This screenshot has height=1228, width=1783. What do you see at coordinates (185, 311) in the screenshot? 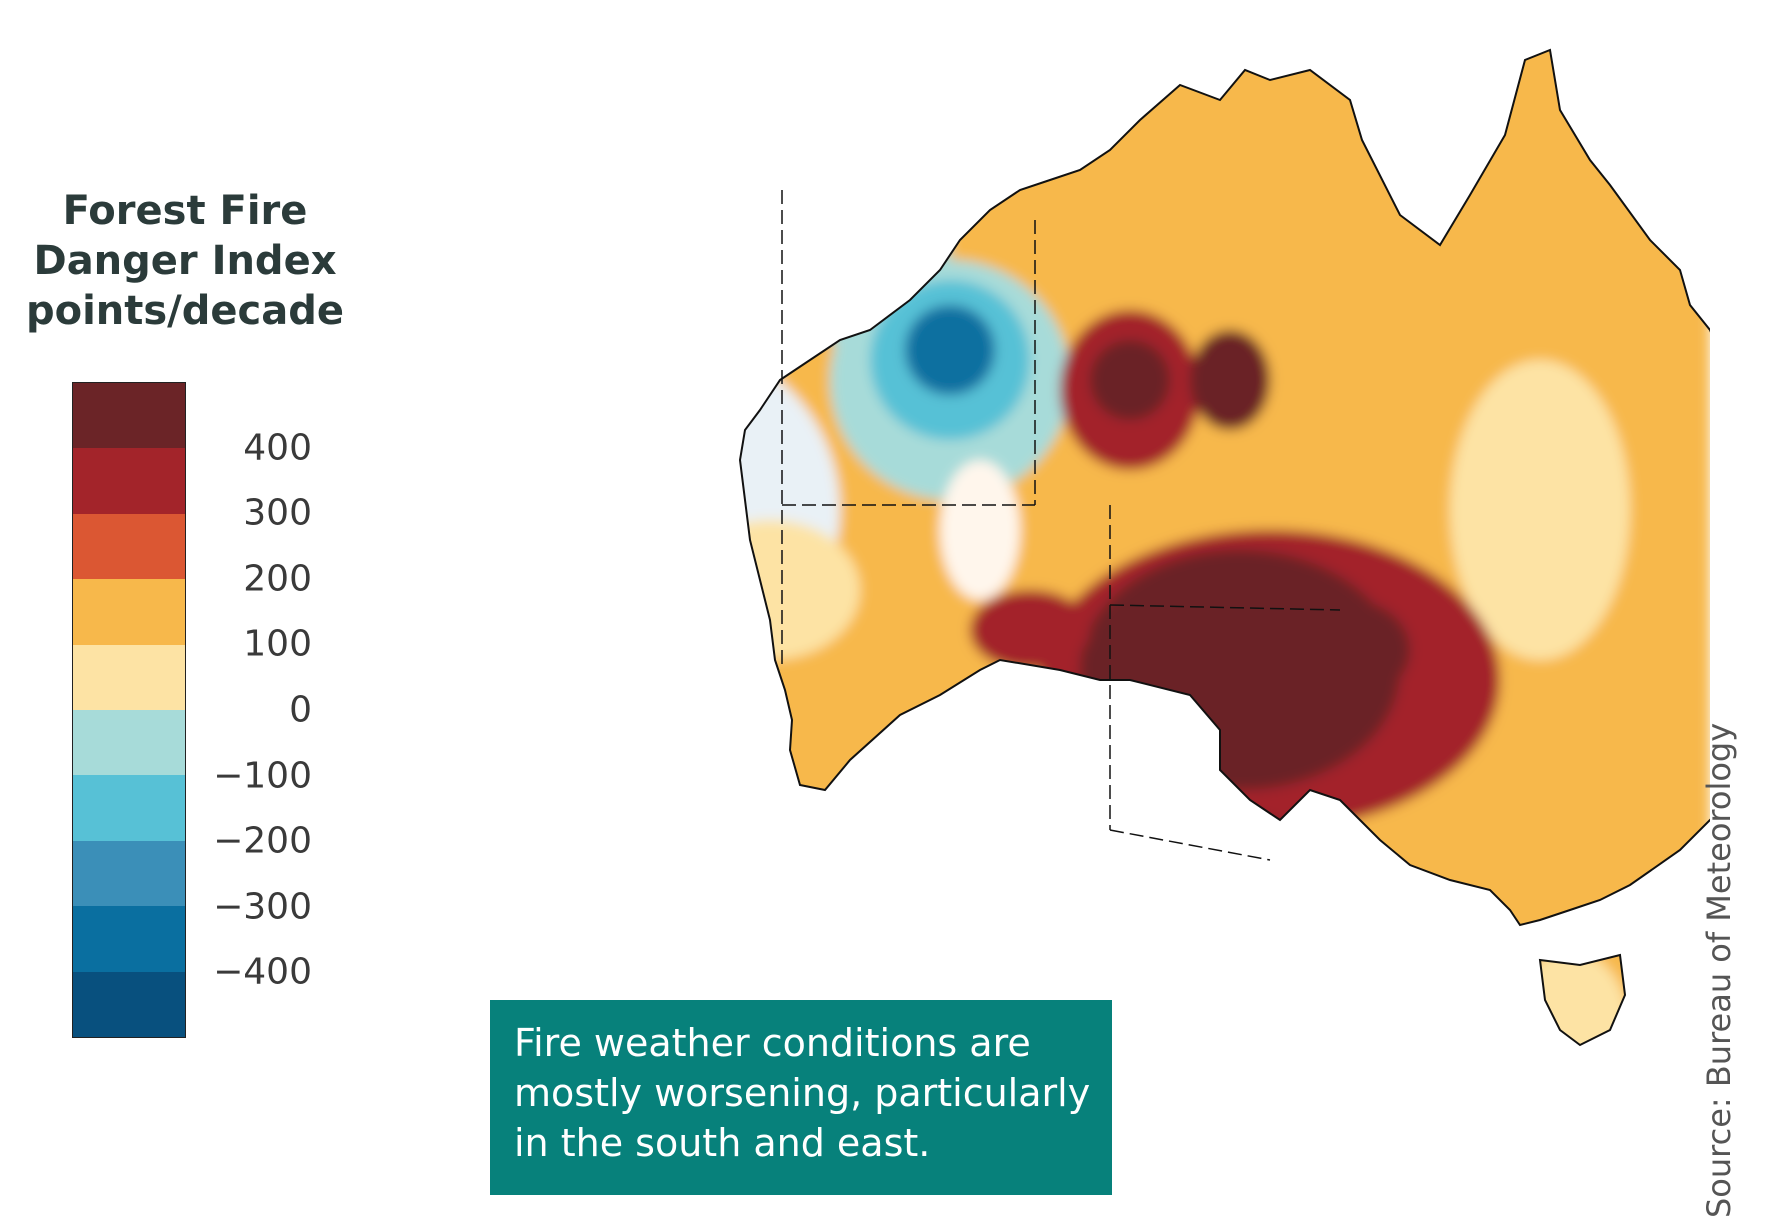
I see `legend-title-line-3: points/decade` at bounding box center [185, 311].